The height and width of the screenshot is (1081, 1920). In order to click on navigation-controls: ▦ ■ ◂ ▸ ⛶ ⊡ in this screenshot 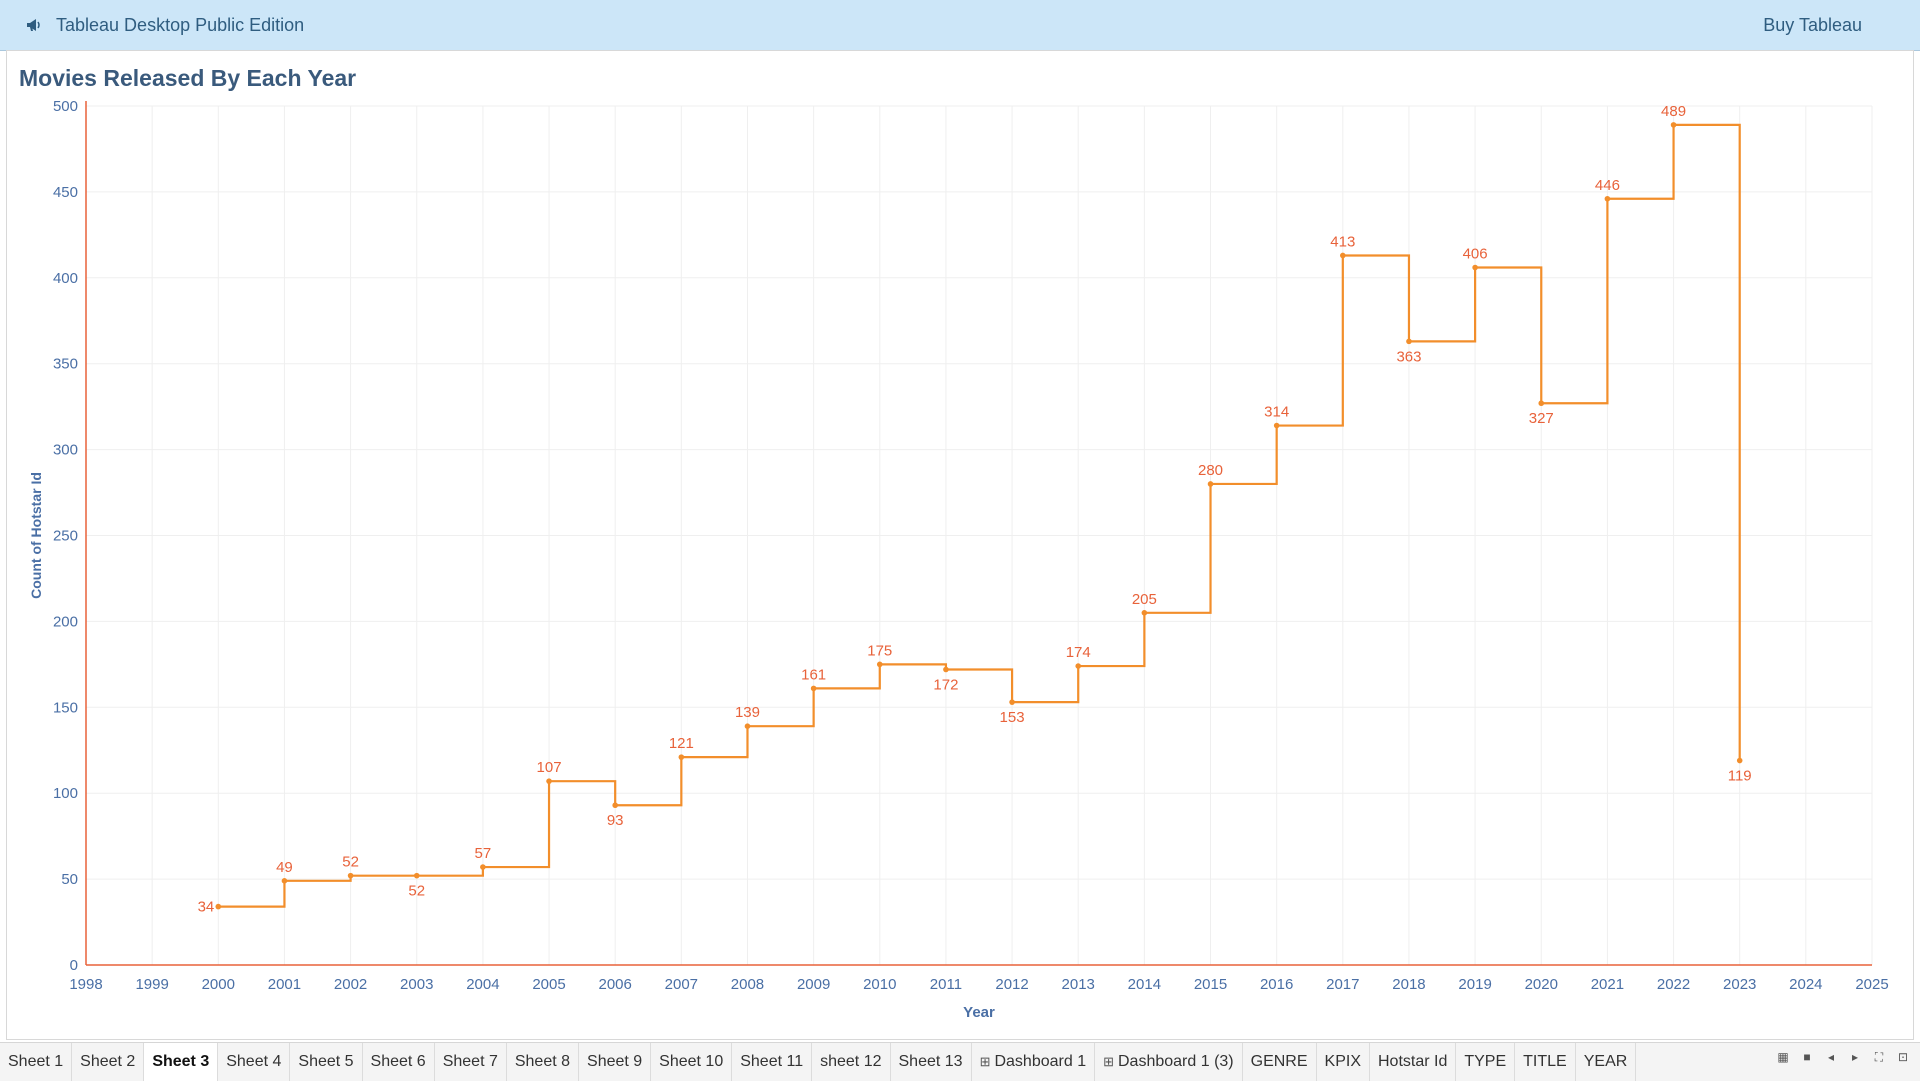, I will do `click(1843, 1057)`.